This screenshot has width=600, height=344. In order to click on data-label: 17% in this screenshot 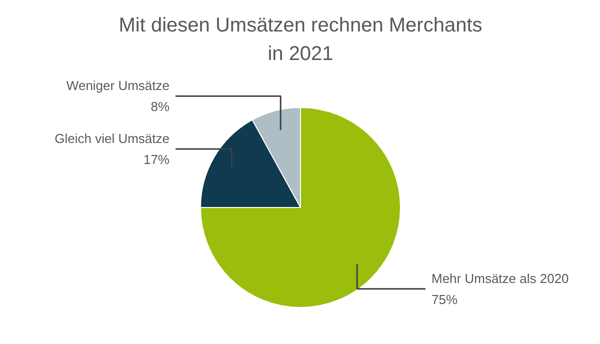, I will do `click(156, 159)`.